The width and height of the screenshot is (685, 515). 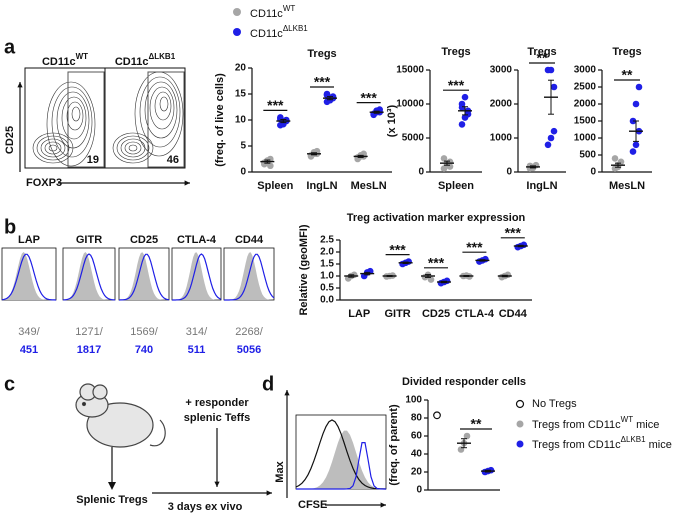 I want to click on y-axis-label: (freq. of live cells), so click(x=220, y=120).